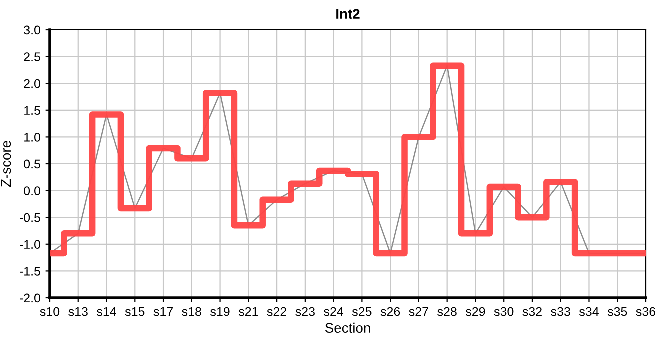 The height and width of the screenshot is (360, 660). Describe the element at coordinates (504, 311) in the screenshot. I see `x-tick-label: s30` at that location.